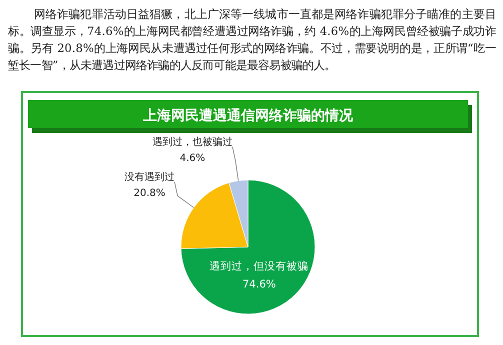  Describe the element at coordinates (150, 193) in the screenshot. I see `data-label: 20.8%` at that location.